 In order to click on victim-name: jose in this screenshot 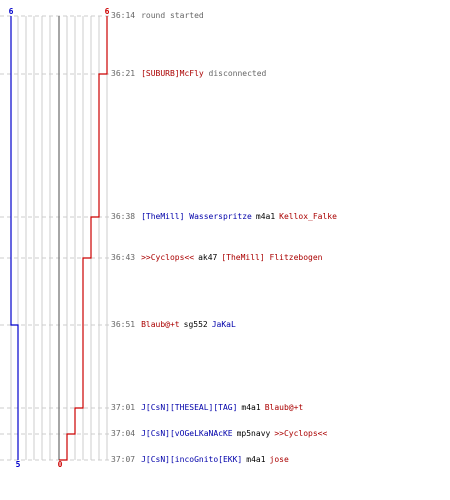, I will do `click(279, 459)`.